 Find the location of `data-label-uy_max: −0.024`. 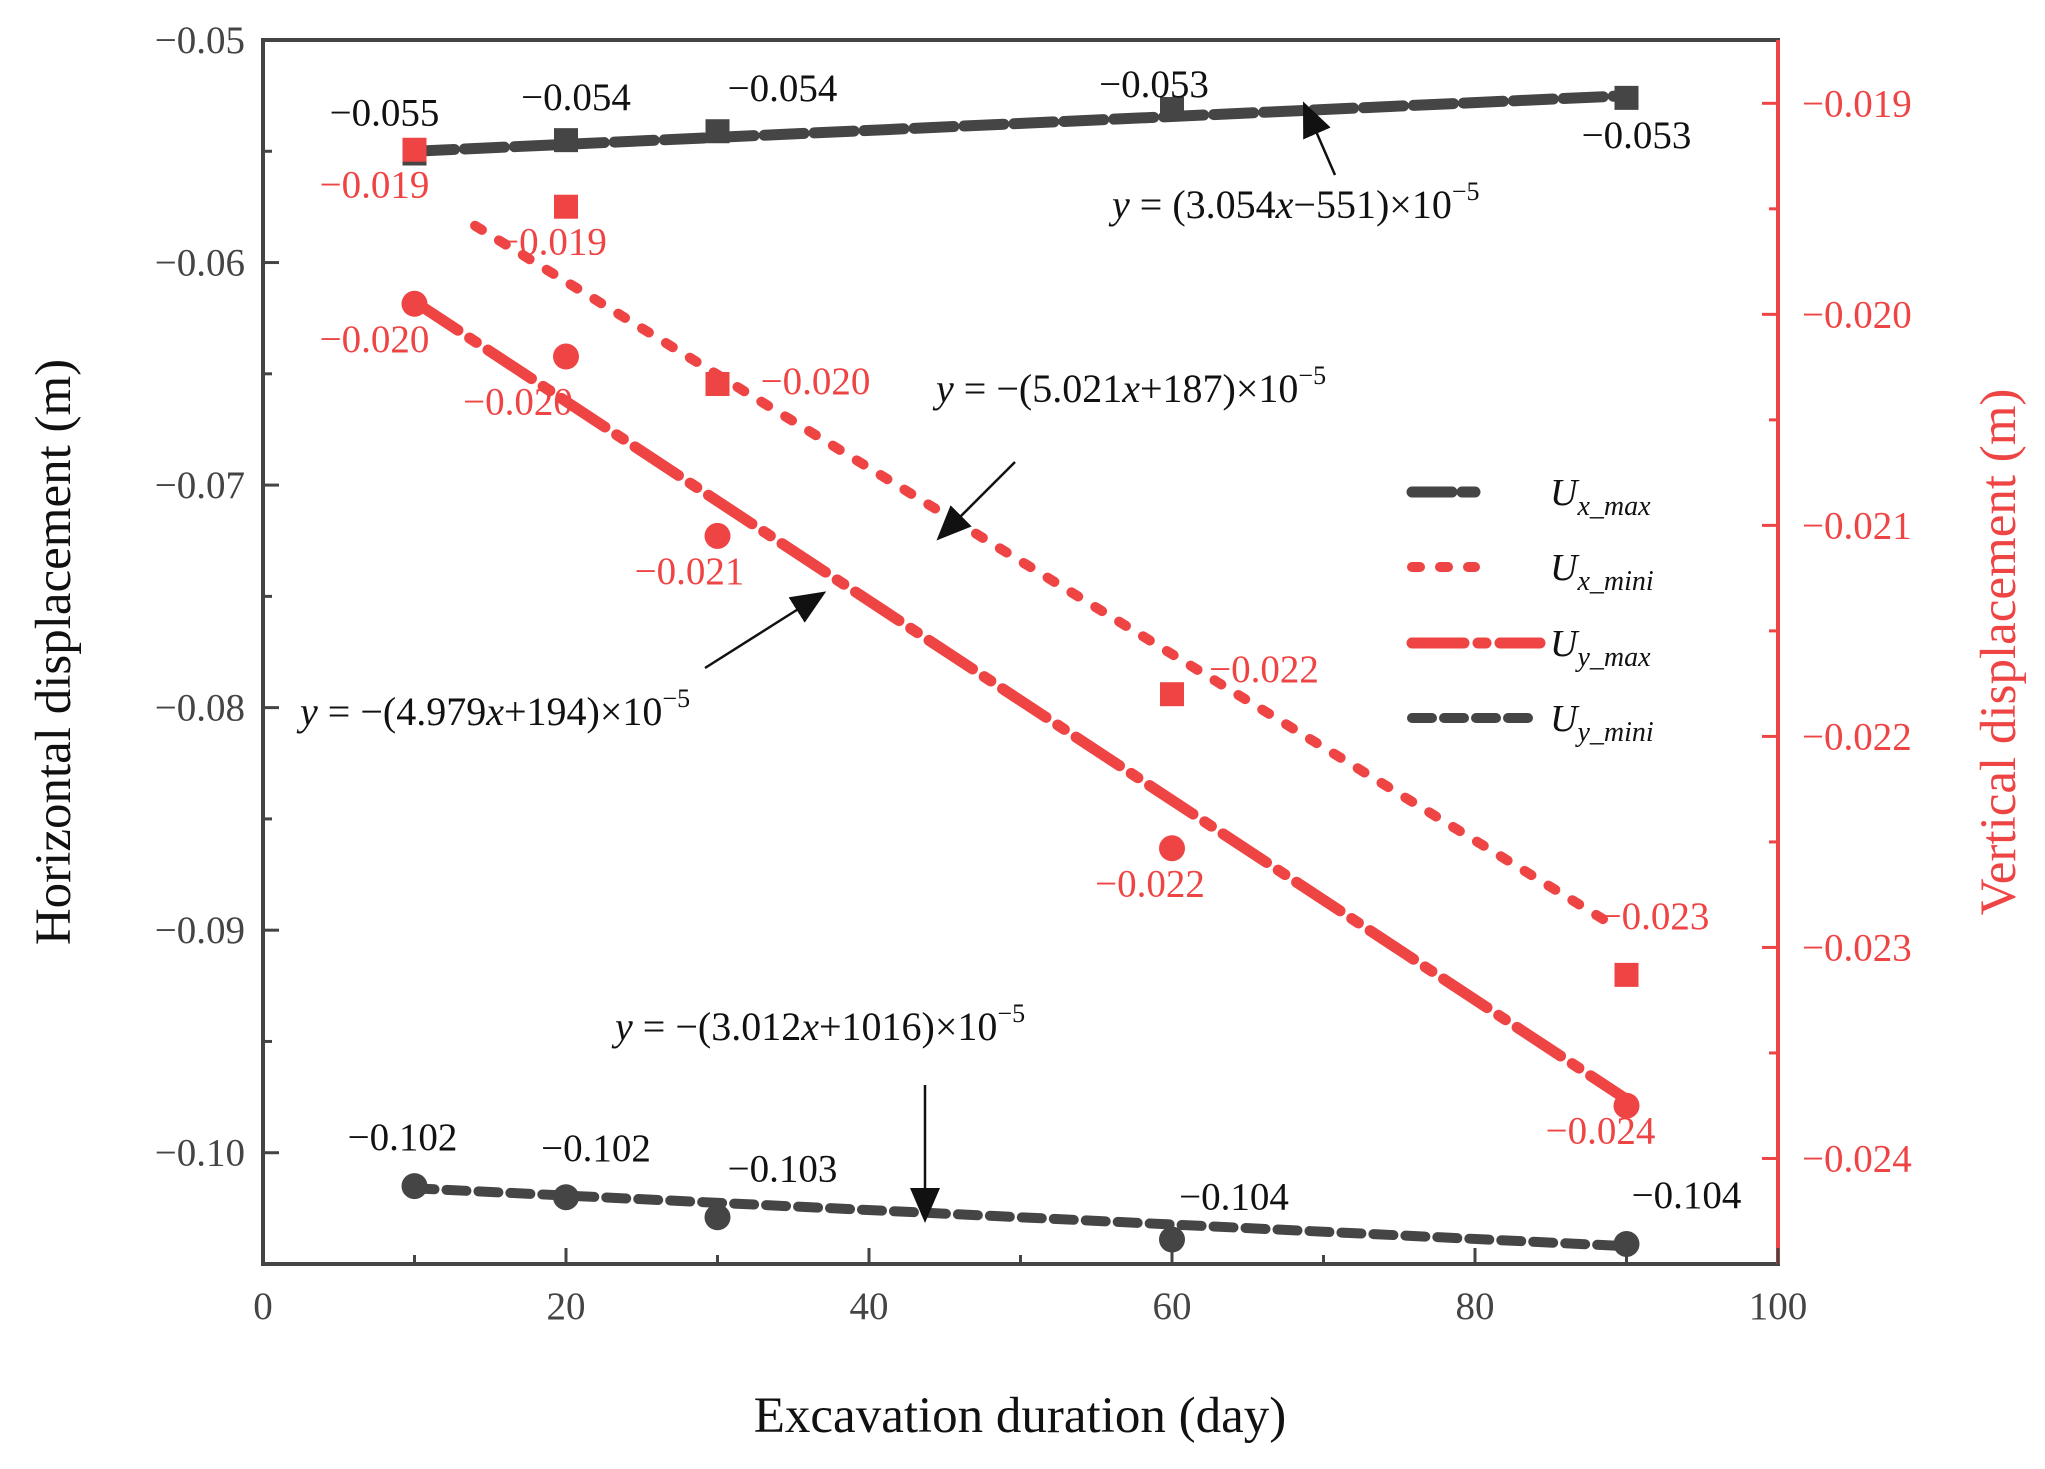

data-label-uy_max: −0.024 is located at coordinates (1601, 1131).